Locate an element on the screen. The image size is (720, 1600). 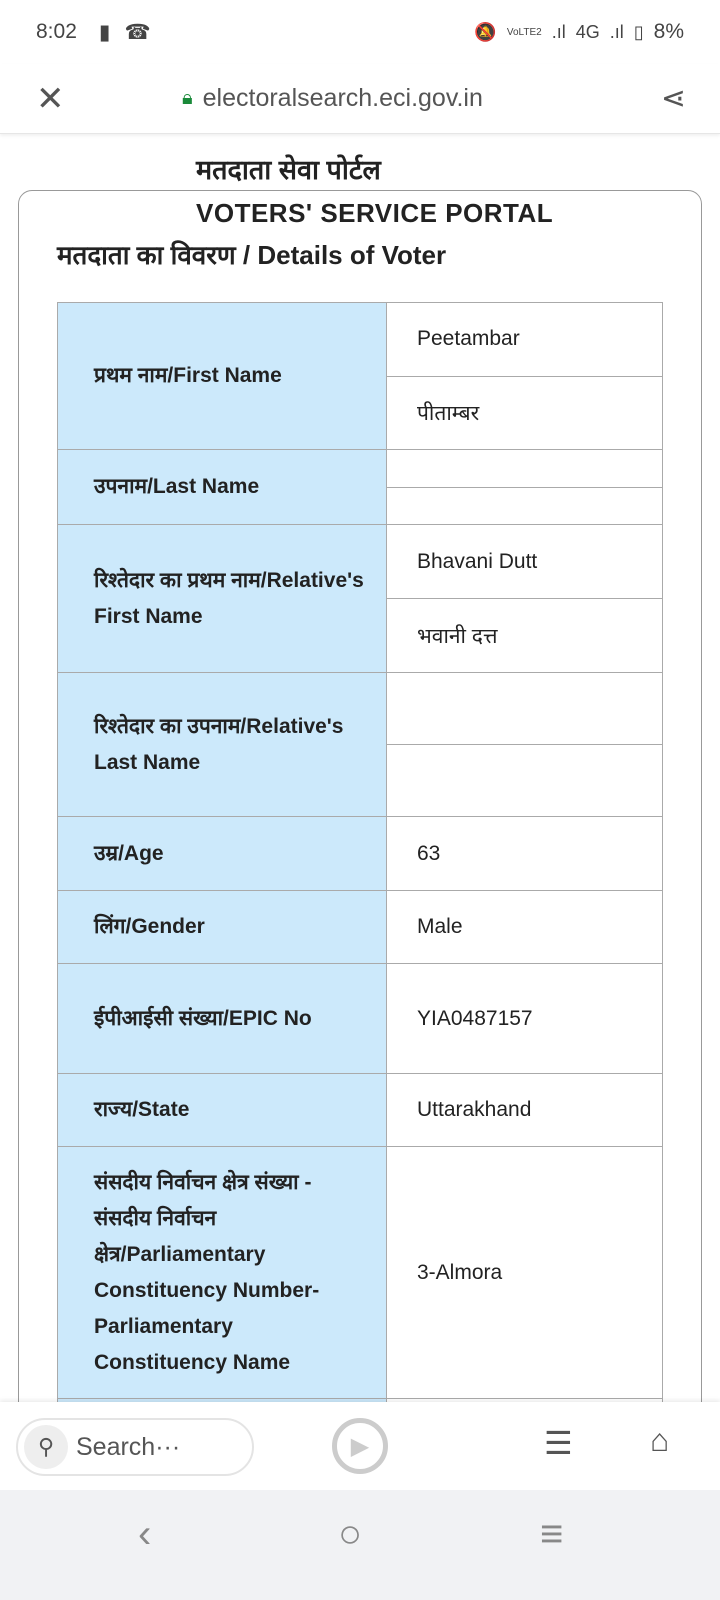
row-value: Peetambar is located at coordinates (468, 339).